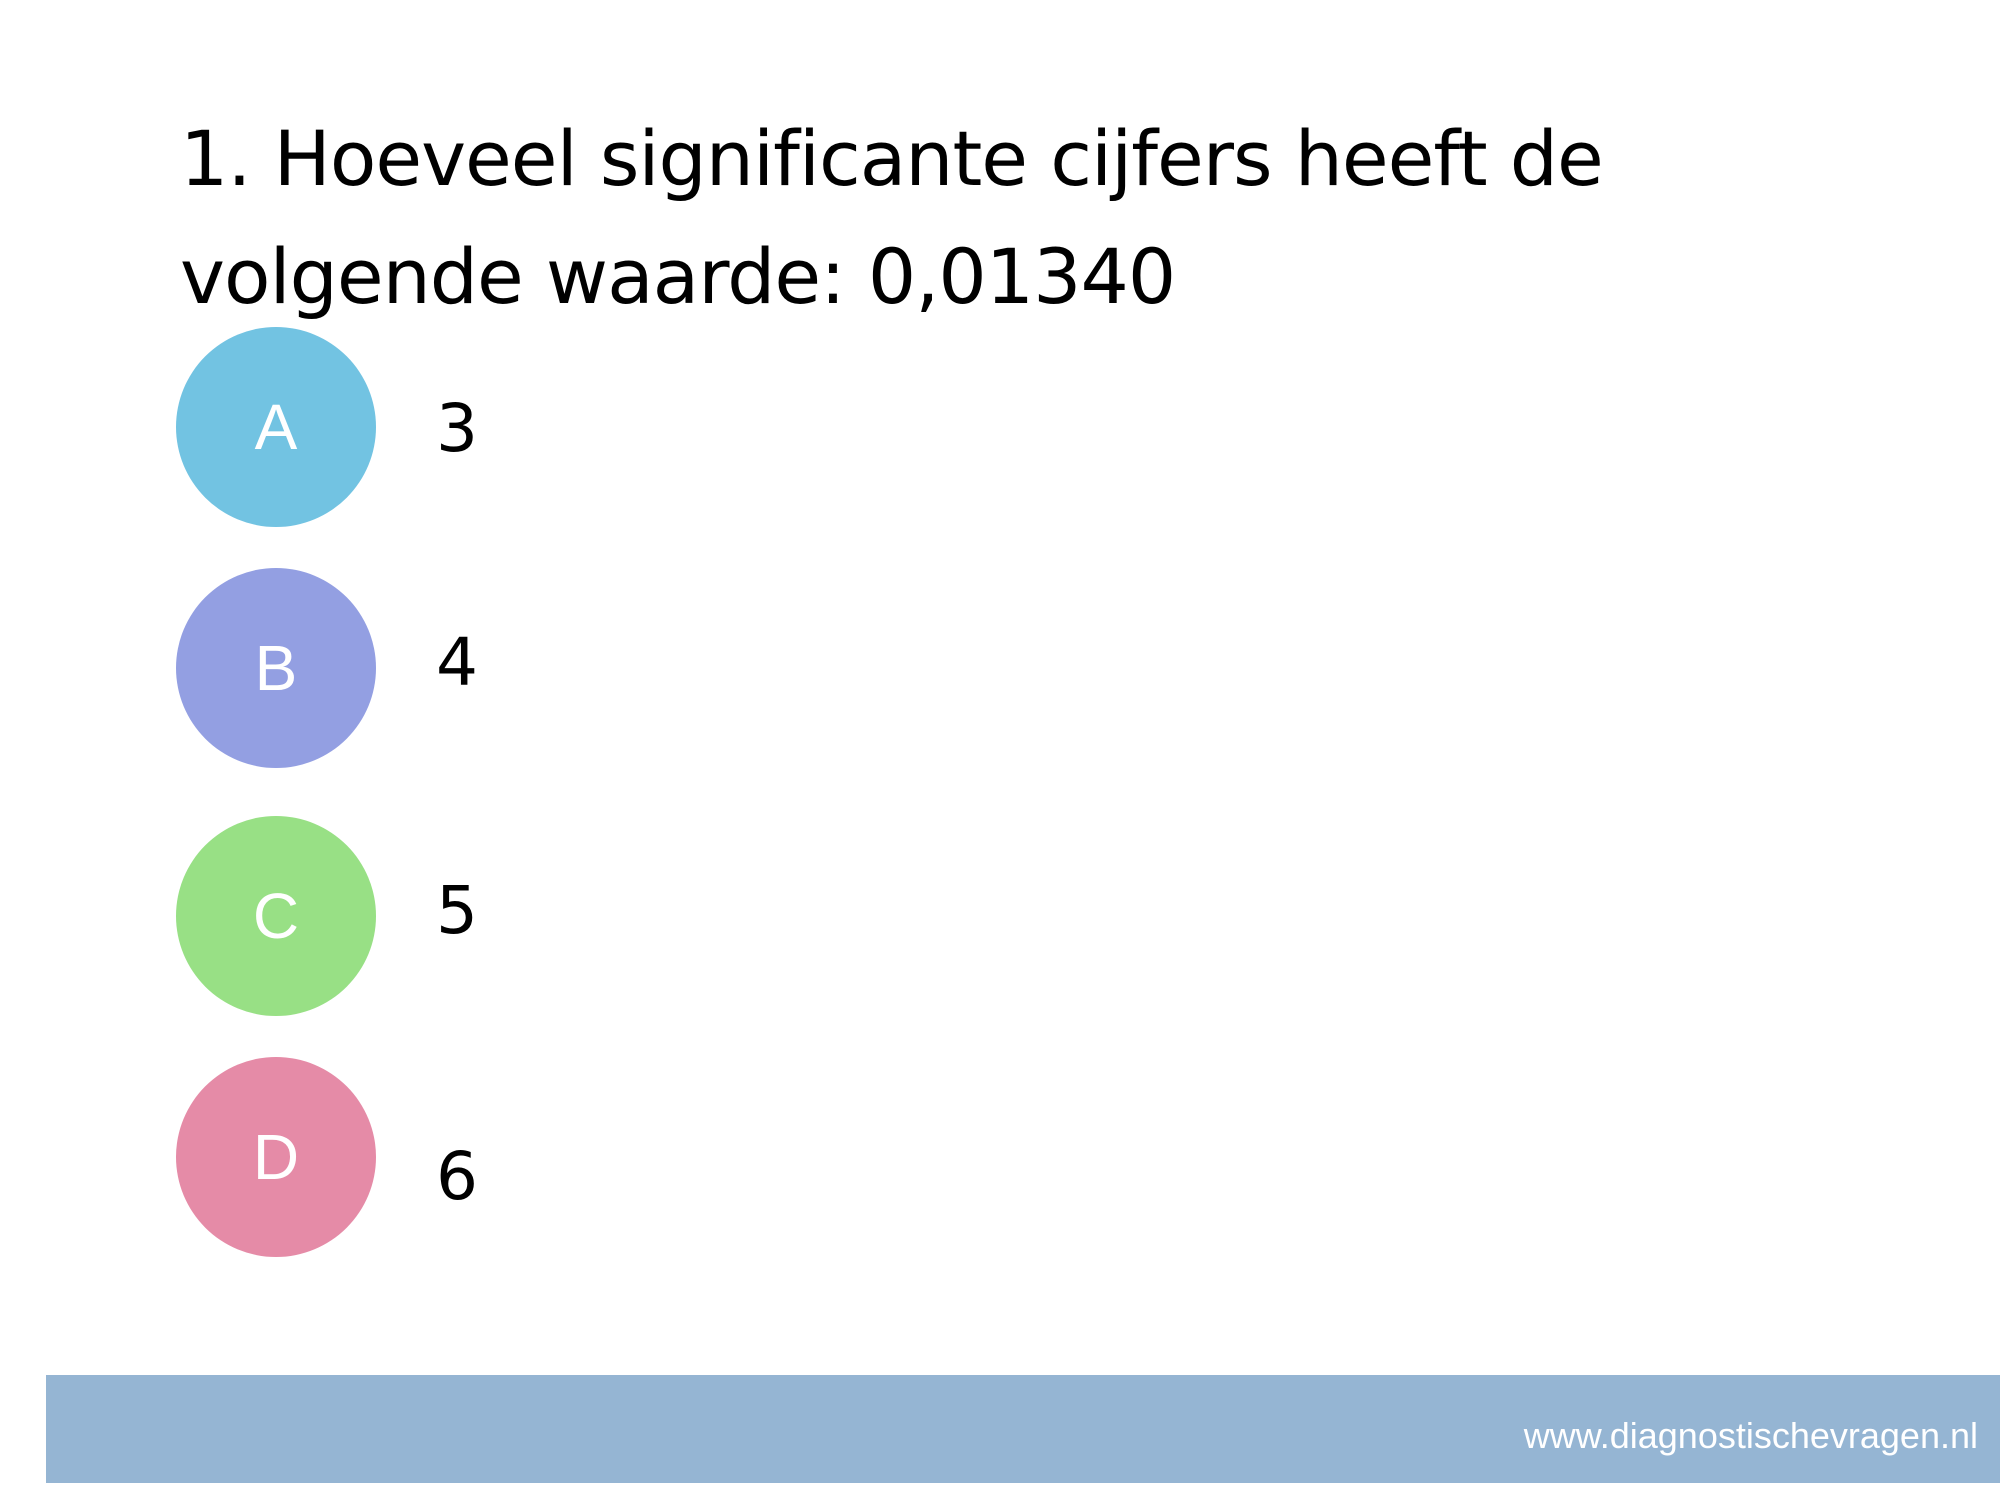  Describe the element at coordinates (1023, 1429) in the screenshot. I see `footer-bar: www.diagnostischevragen.nl` at that location.